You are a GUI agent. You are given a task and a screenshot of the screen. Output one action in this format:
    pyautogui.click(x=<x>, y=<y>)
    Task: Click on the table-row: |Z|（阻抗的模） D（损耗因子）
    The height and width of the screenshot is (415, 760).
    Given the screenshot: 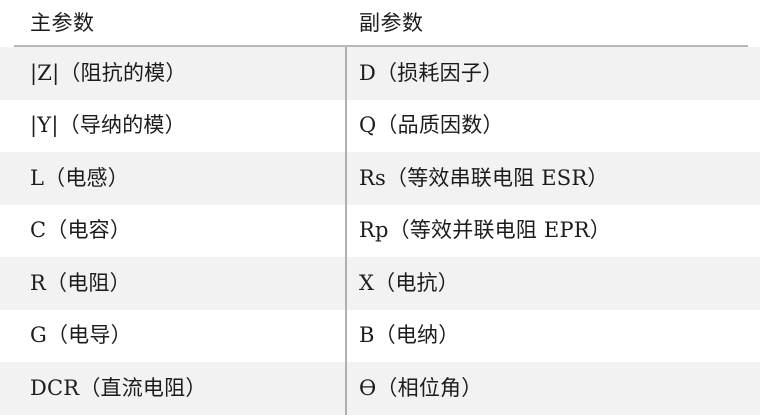 What is the action you would take?
    pyautogui.click(x=380, y=73)
    